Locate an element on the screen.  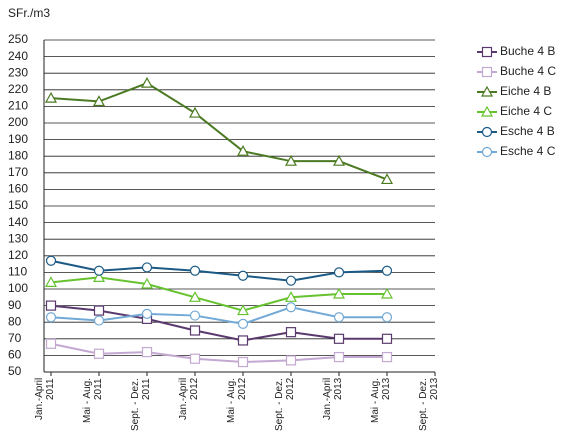
legend-label: Eiche 4 B is located at coordinates (525, 91).